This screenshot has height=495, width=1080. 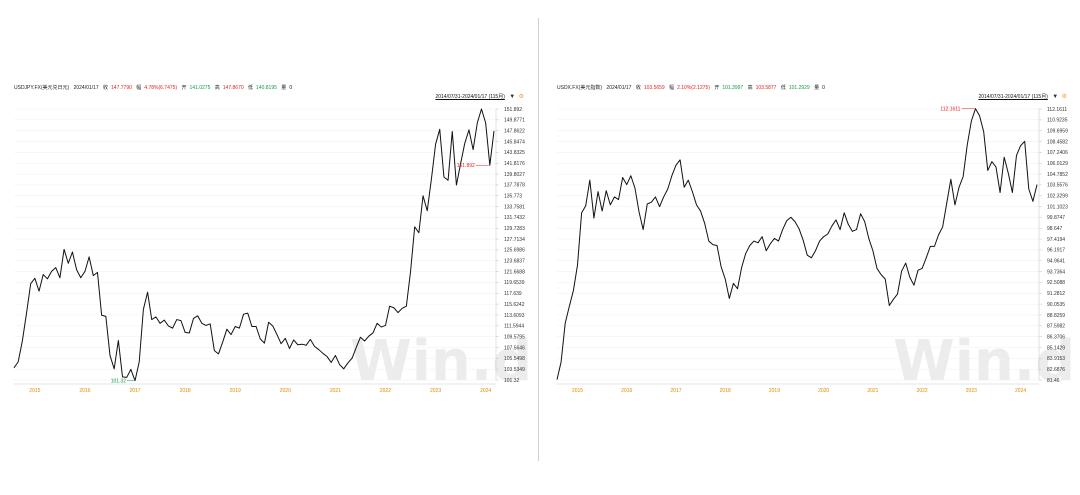 What do you see at coordinates (1056, 240) in the screenshot?
I see `y-tick-label: 97.4194` at bounding box center [1056, 240].